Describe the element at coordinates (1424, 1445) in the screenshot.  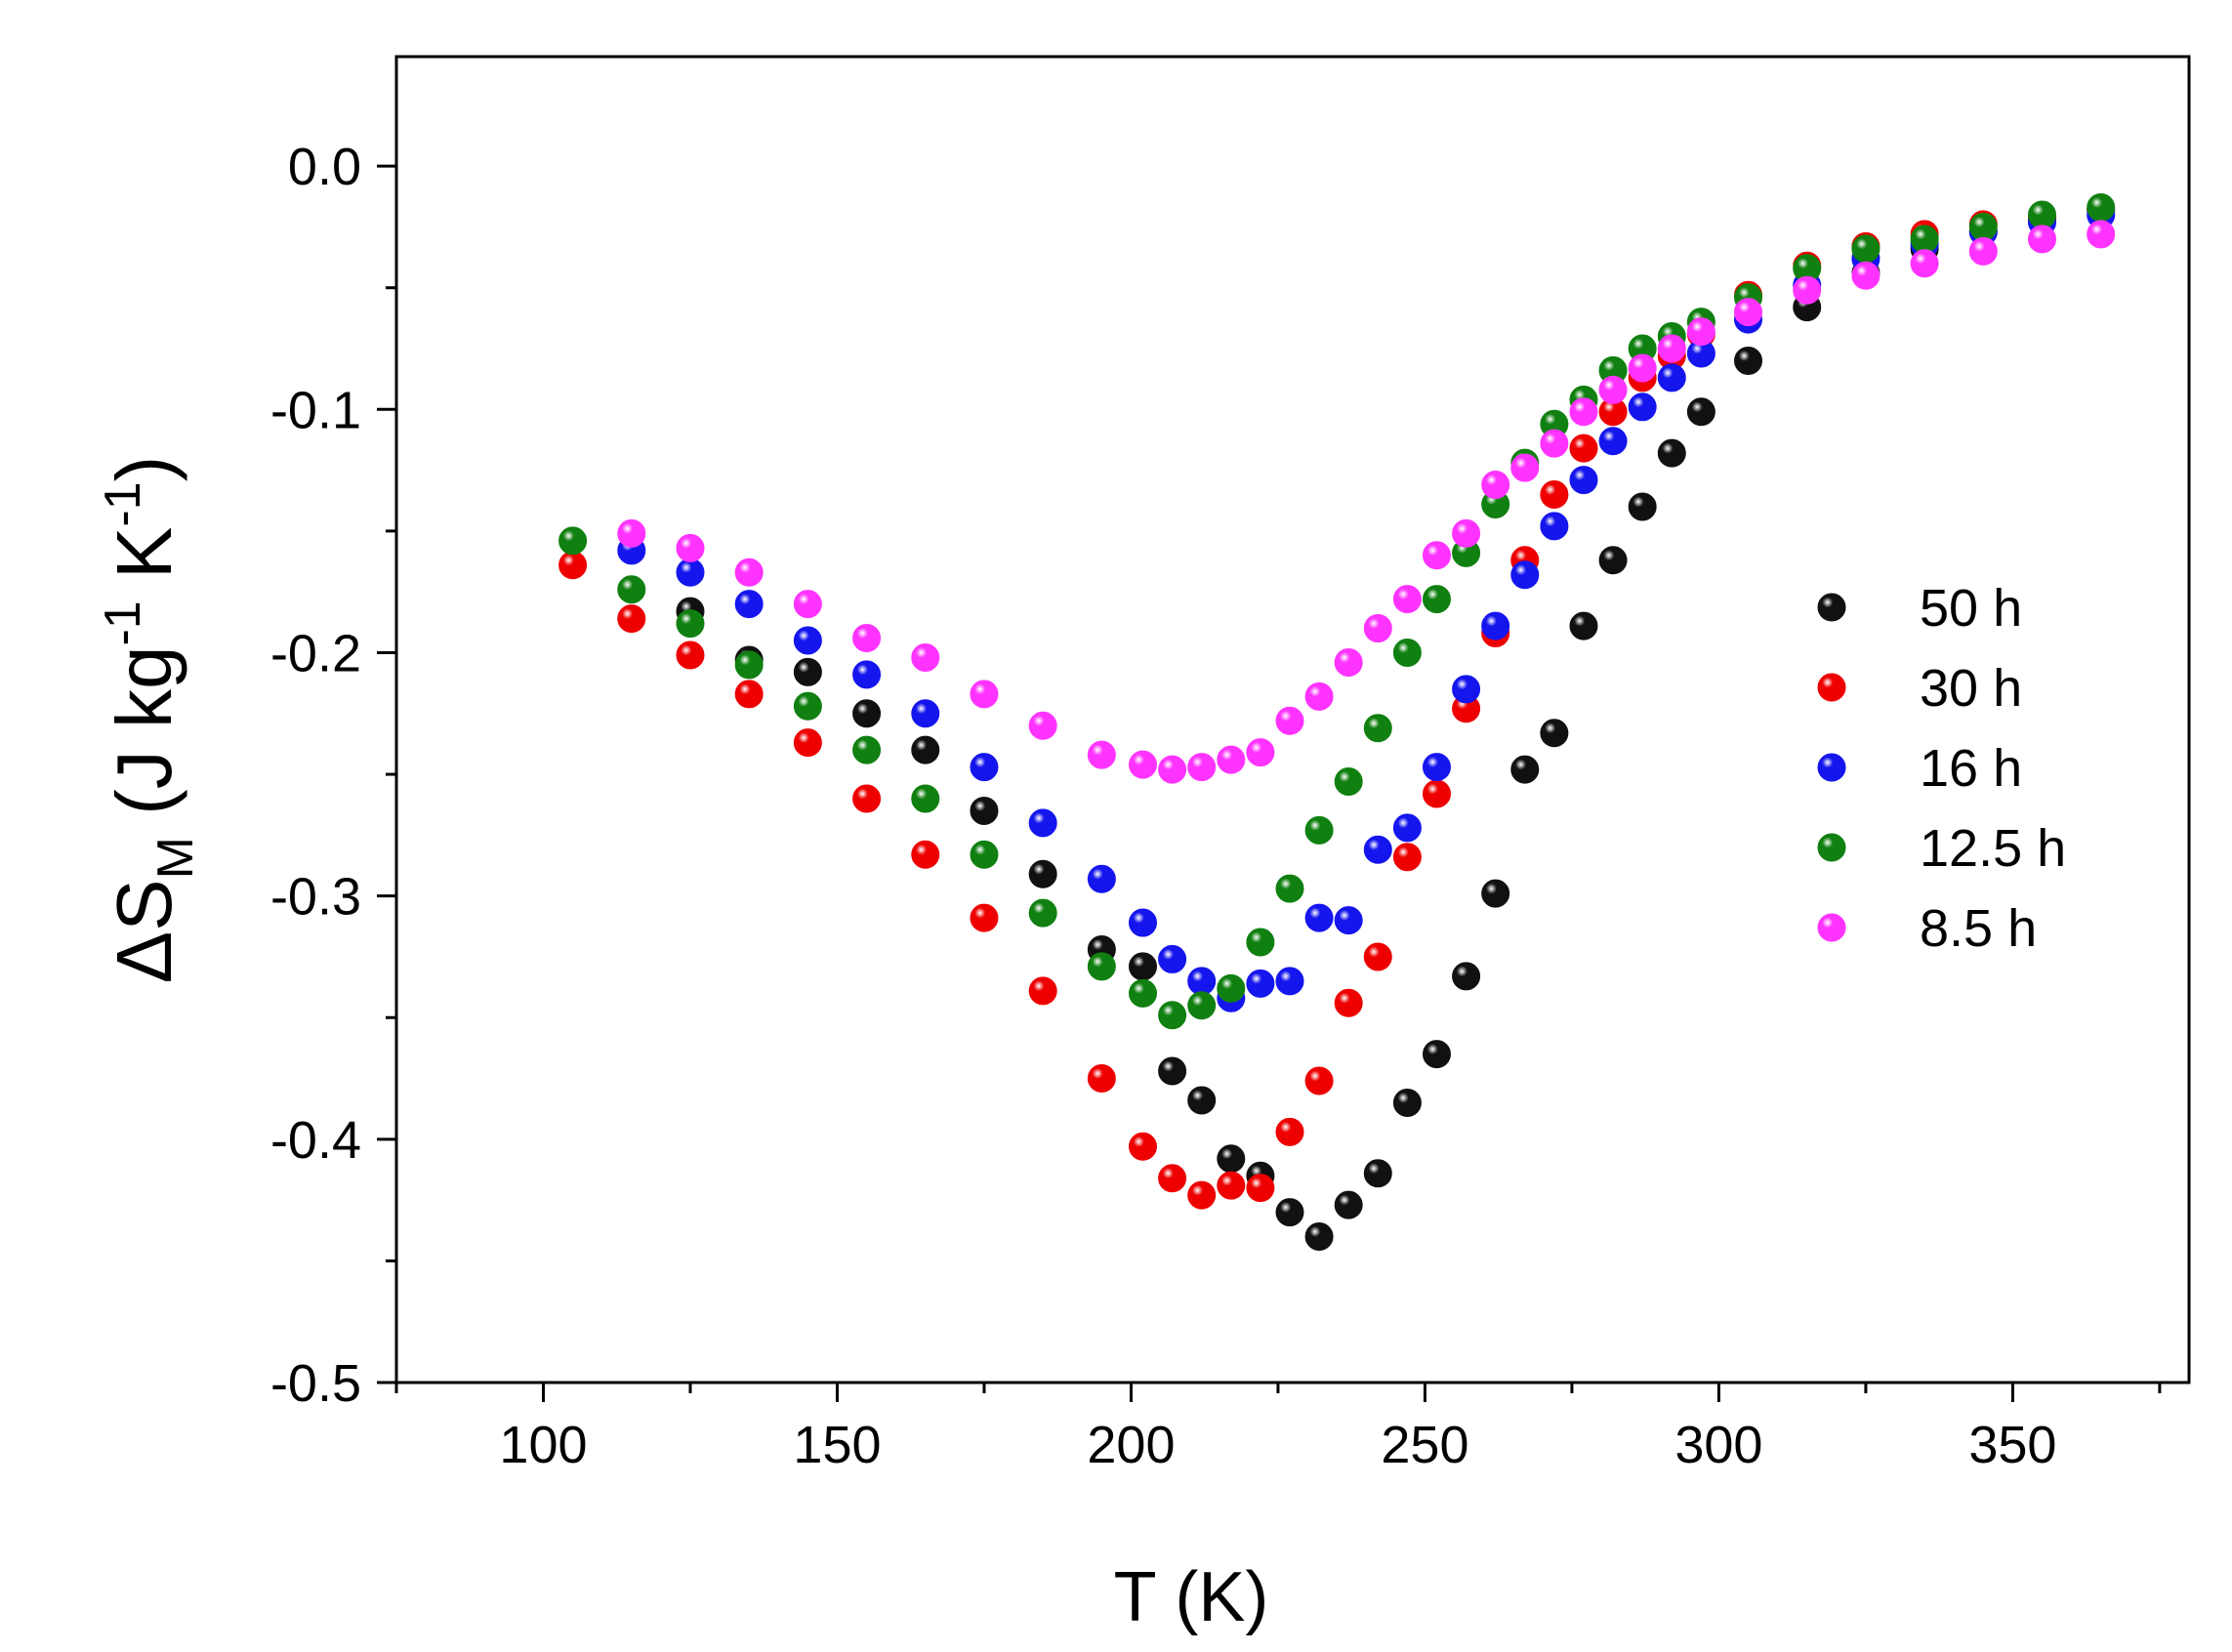
I see `x-tick-label: 250` at that location.